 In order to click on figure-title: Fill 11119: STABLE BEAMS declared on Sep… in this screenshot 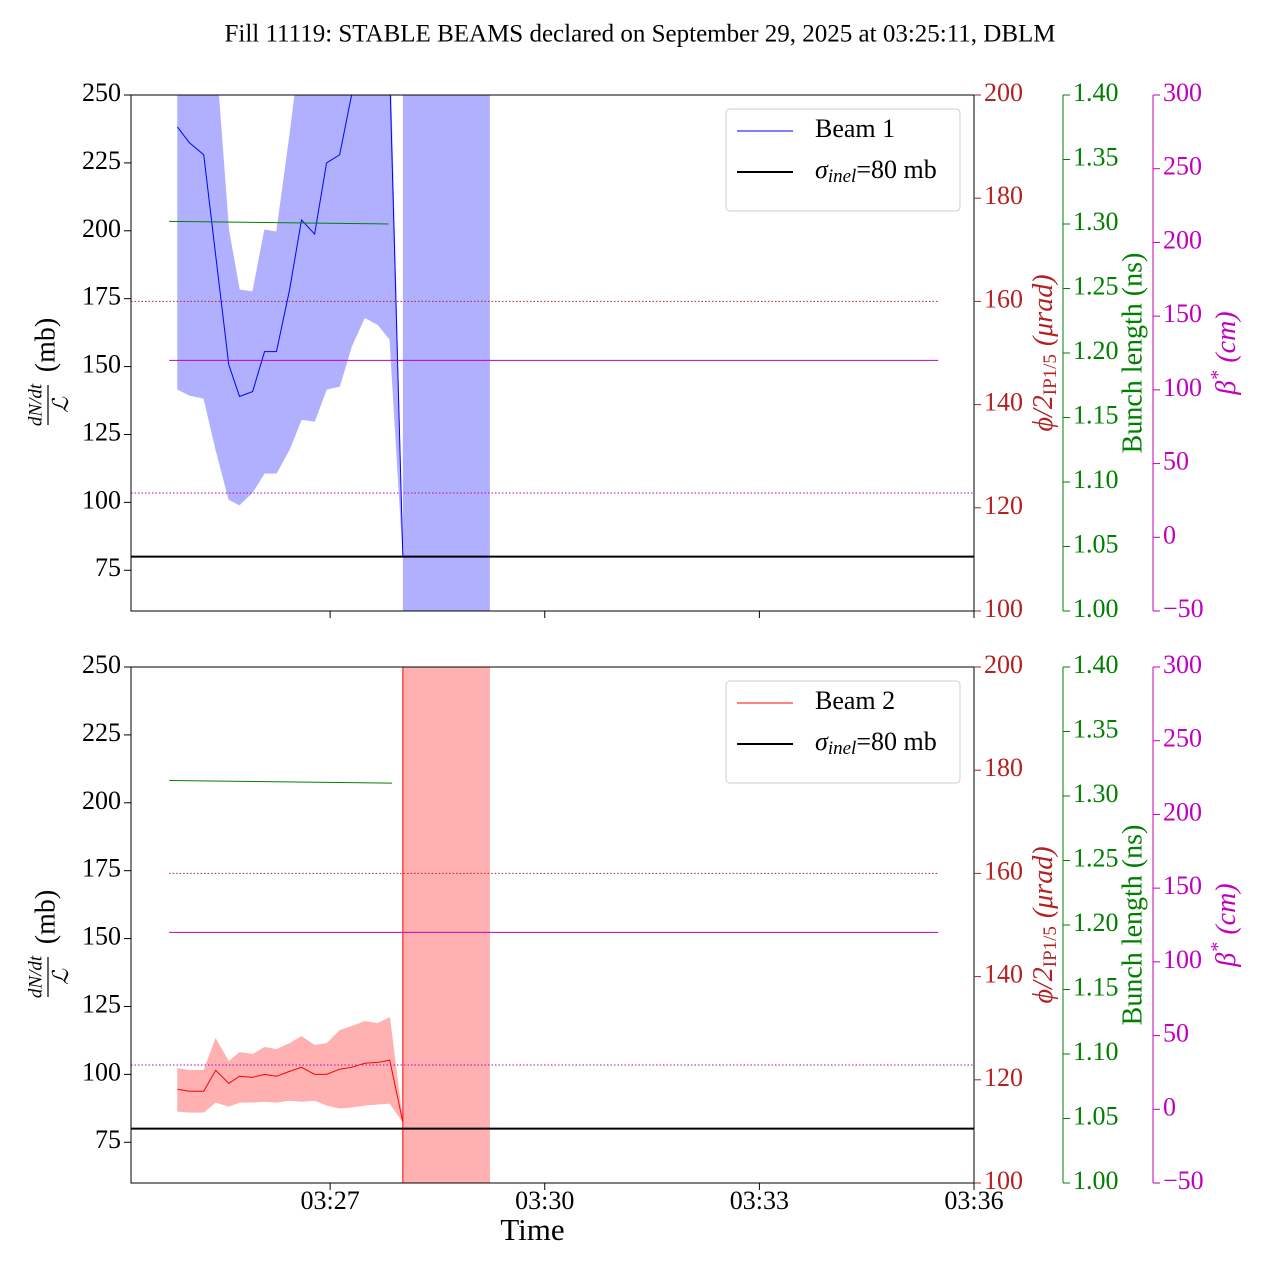, I will do `click(639, 34)`.